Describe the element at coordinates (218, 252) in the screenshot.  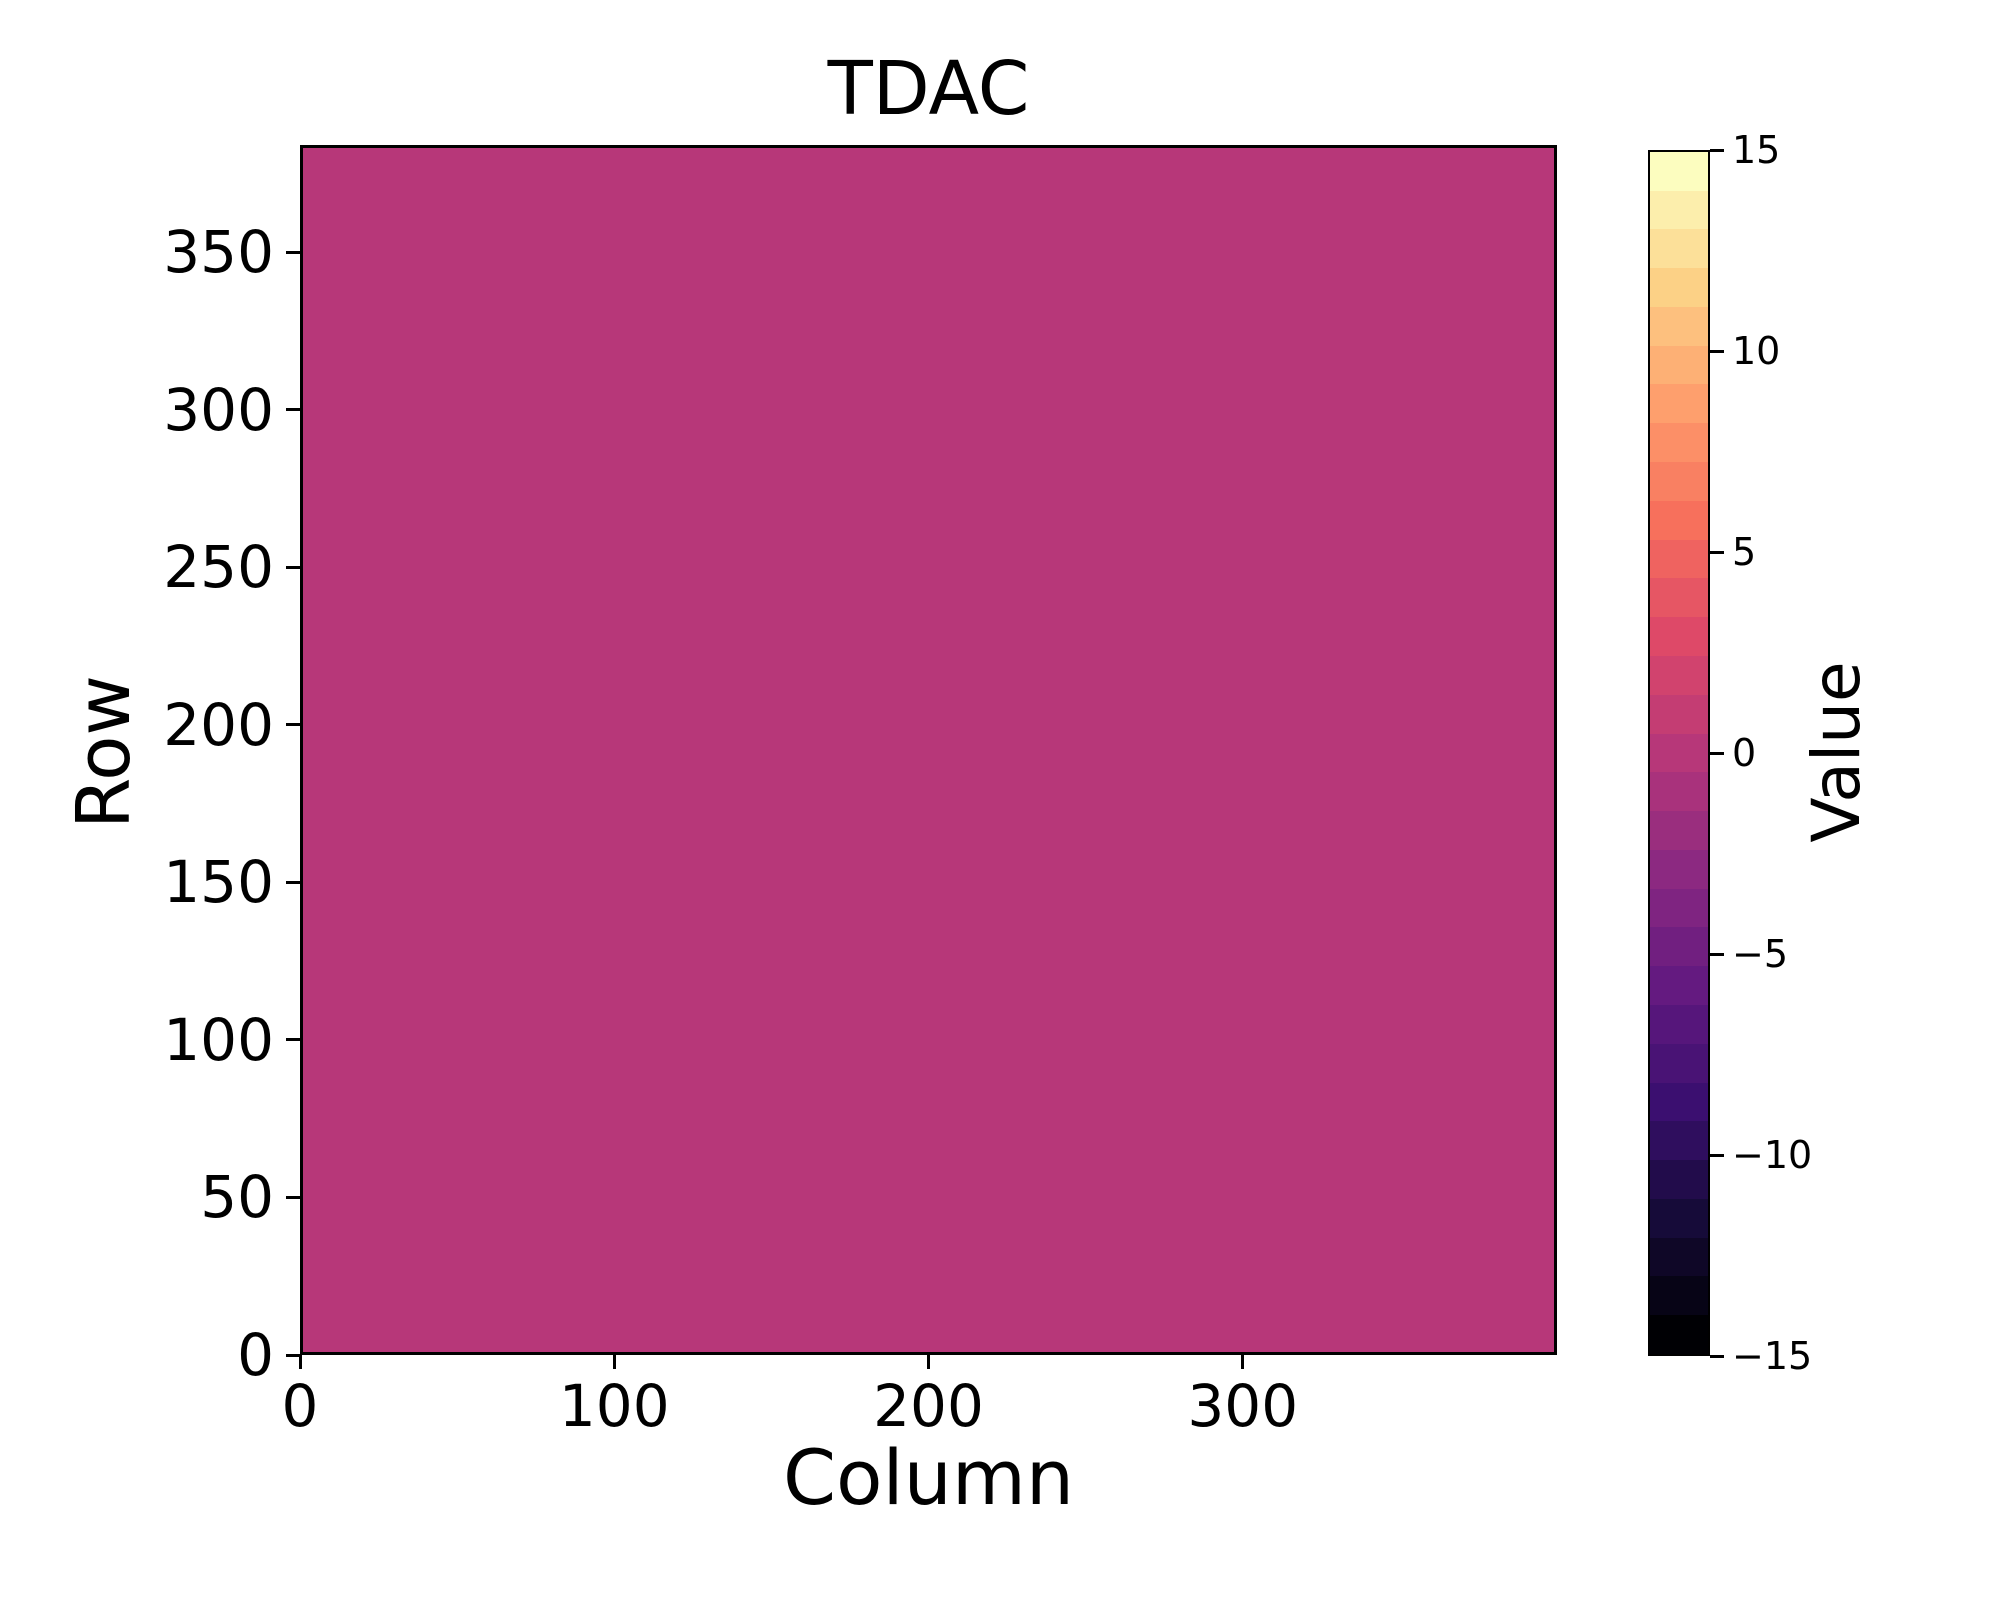
I see `y-tick-label: 350` at that location.